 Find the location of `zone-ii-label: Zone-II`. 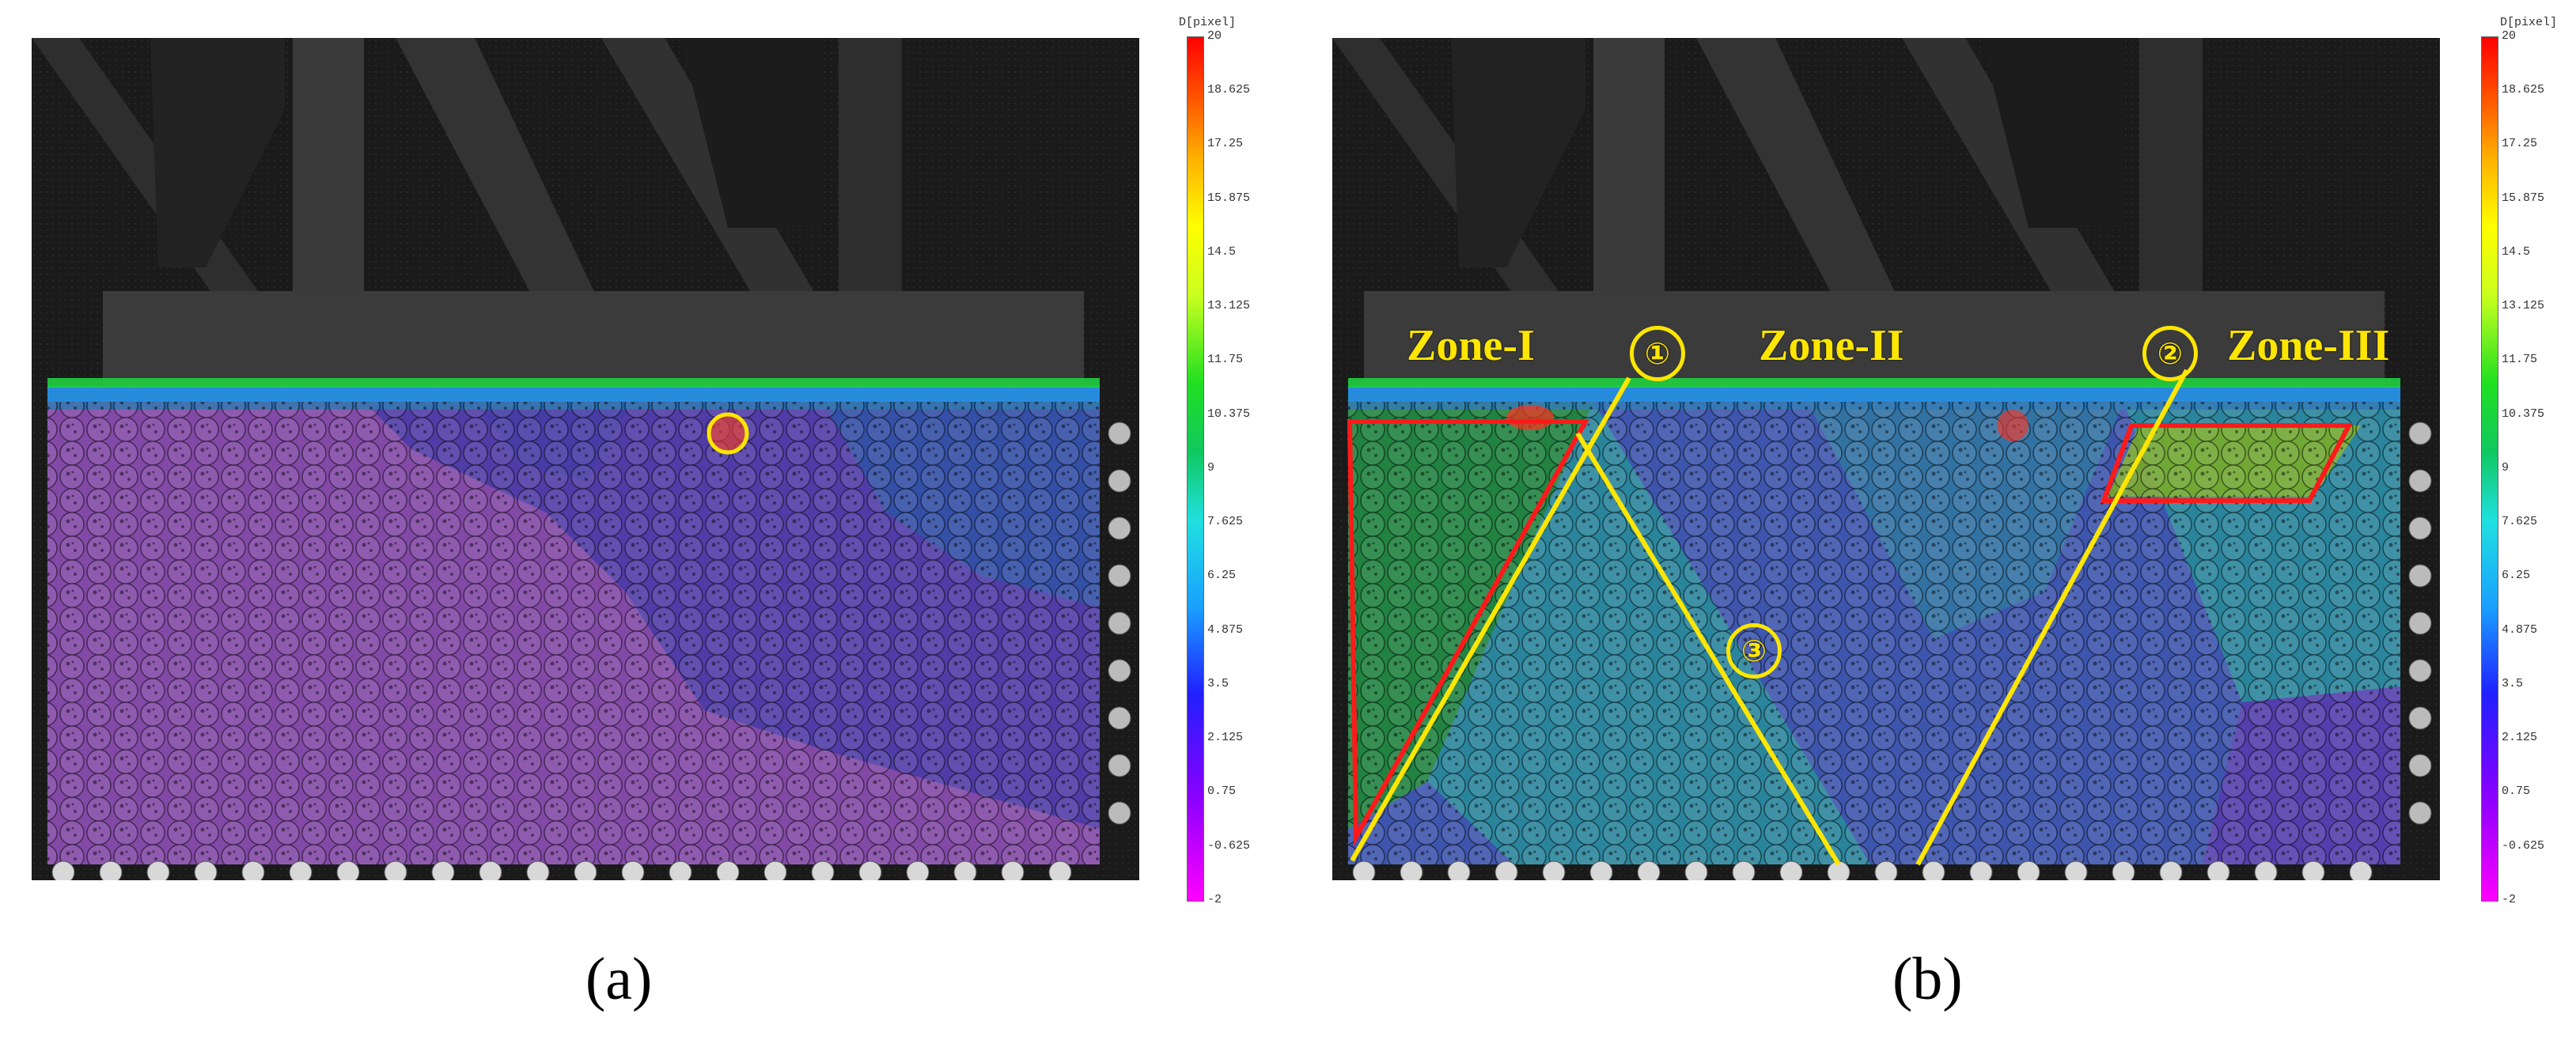

zone-ii-label: Zone-II is located at coordinates (1831, 345).